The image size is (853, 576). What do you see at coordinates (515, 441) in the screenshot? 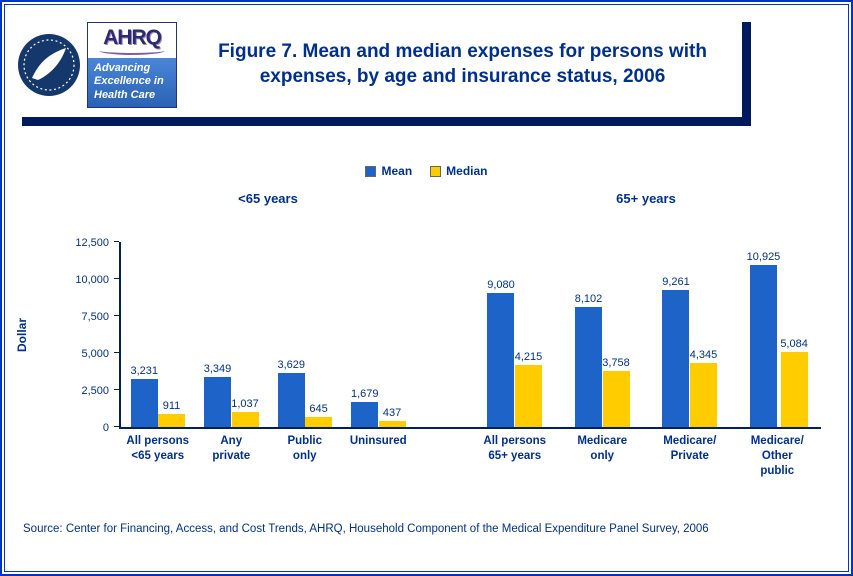
I see `category-label-line: All persons` at bounding box center [515, 441].